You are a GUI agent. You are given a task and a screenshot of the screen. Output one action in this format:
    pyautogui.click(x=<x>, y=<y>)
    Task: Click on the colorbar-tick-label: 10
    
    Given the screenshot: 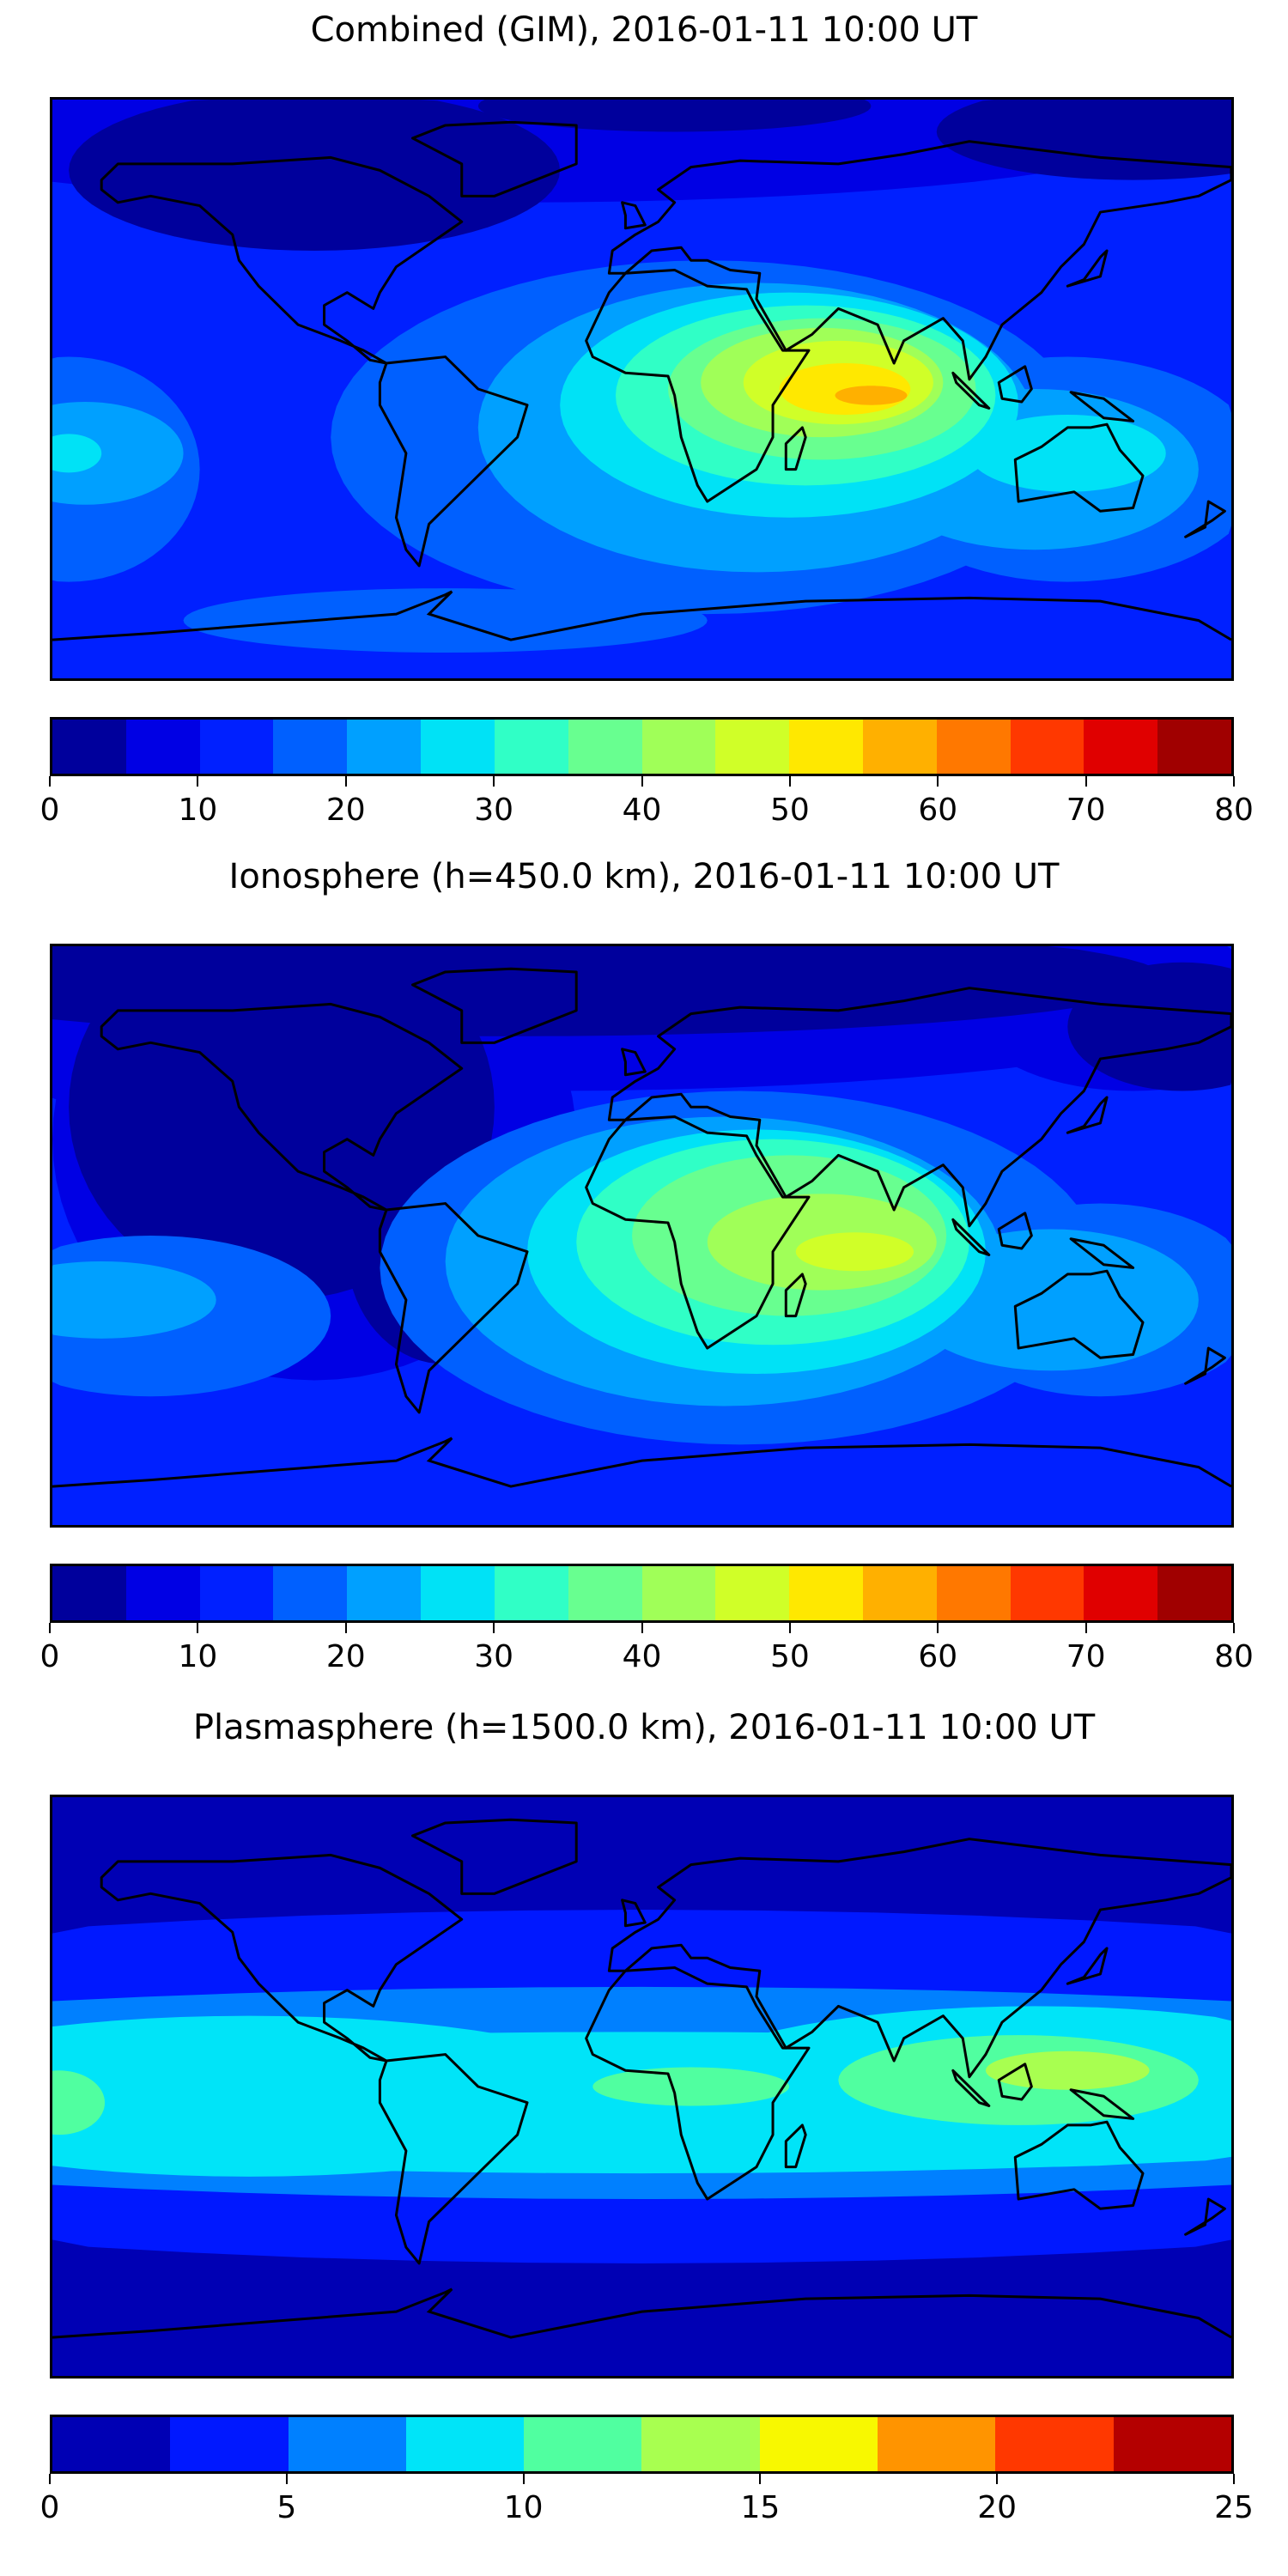 What is the action you would take?
    pyautogui.click(x=198, y=810)
    